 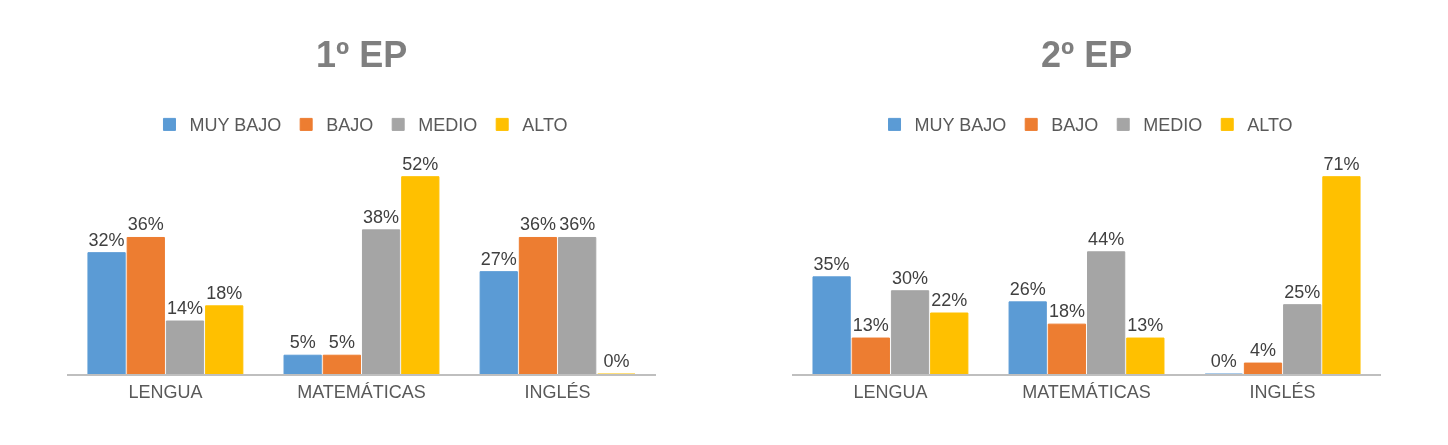 I want to click on data-label: 38%, so click(x=381, y=216).